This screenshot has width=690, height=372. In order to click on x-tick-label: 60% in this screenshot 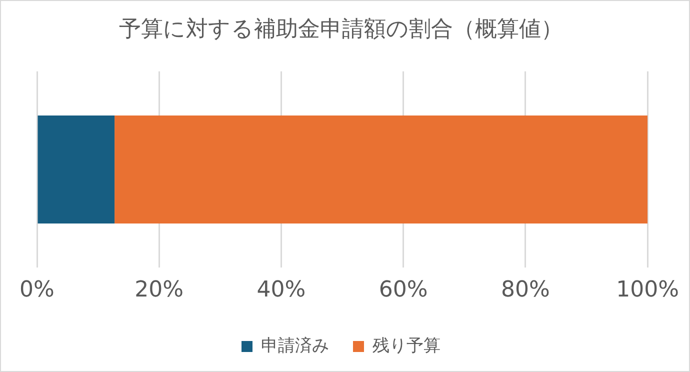, I will do `click(403, 290)`.